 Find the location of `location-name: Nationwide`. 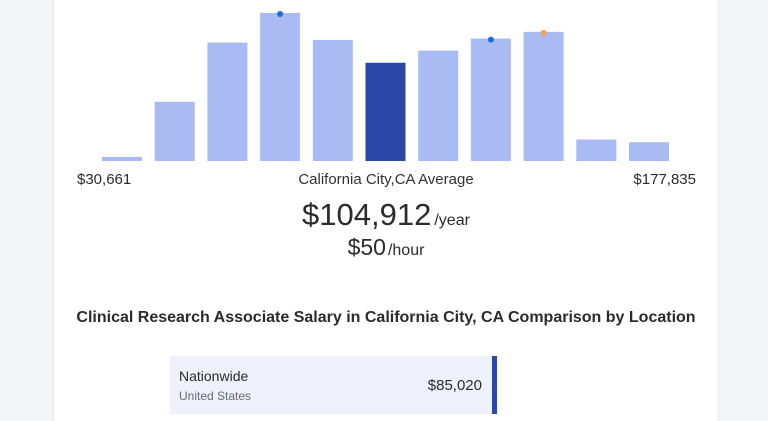

location-name: Nationwide is located at coordinates (214, 376).